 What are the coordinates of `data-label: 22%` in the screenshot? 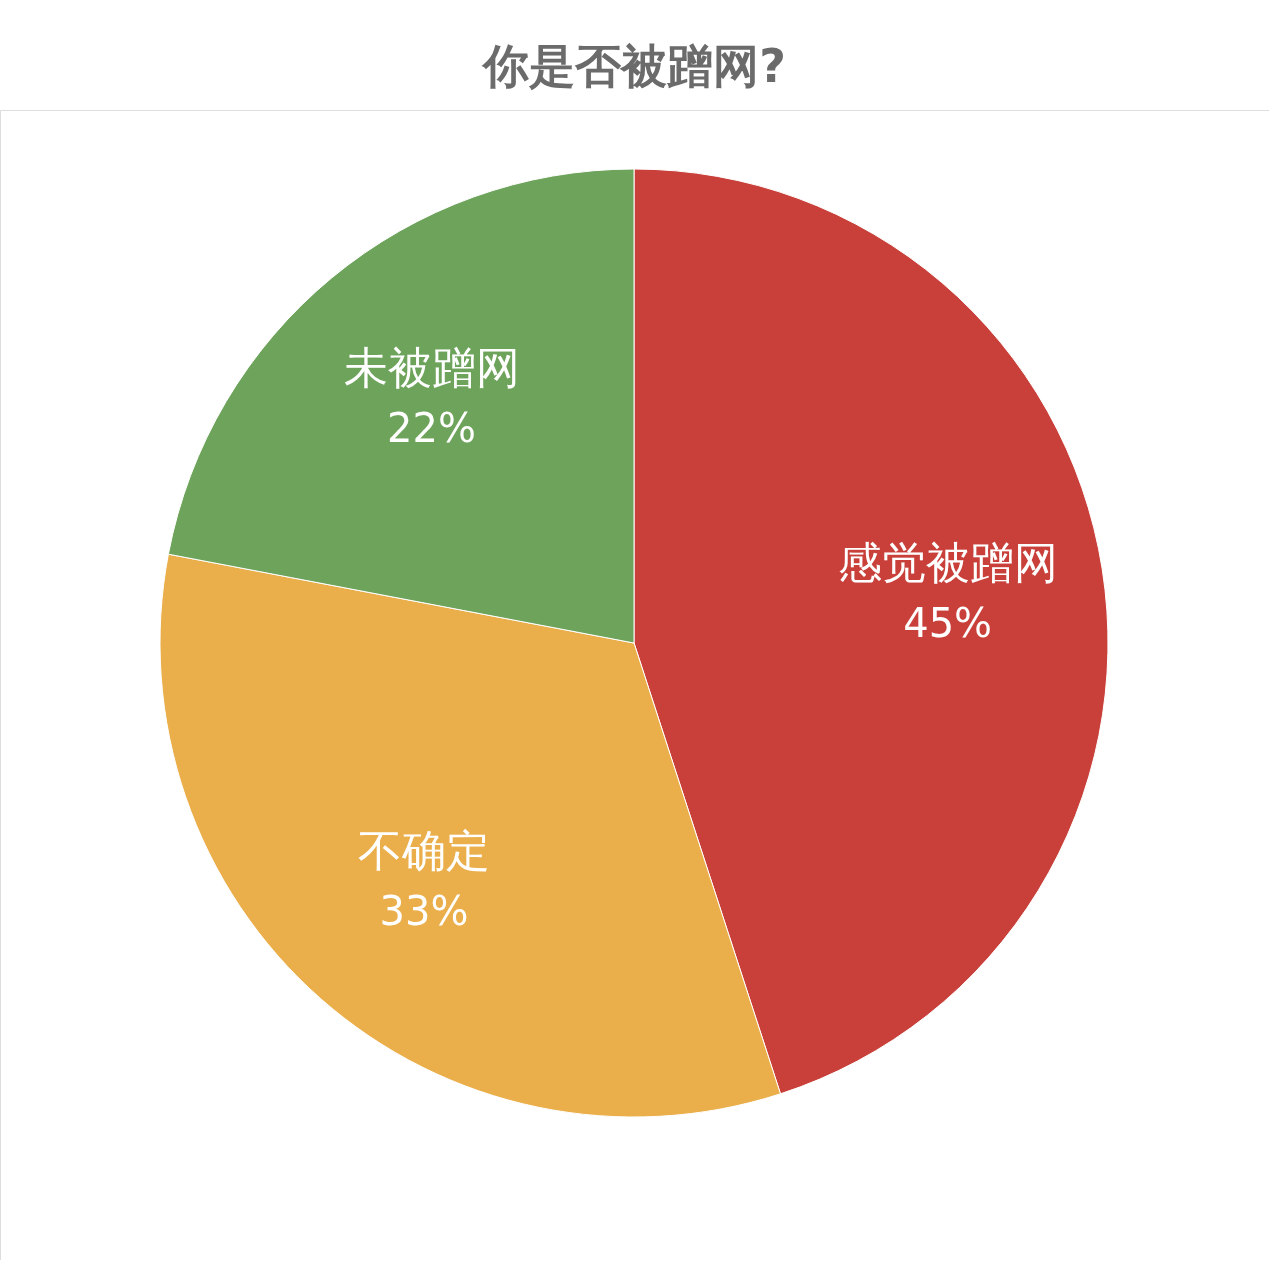 It's located at (432, 428).